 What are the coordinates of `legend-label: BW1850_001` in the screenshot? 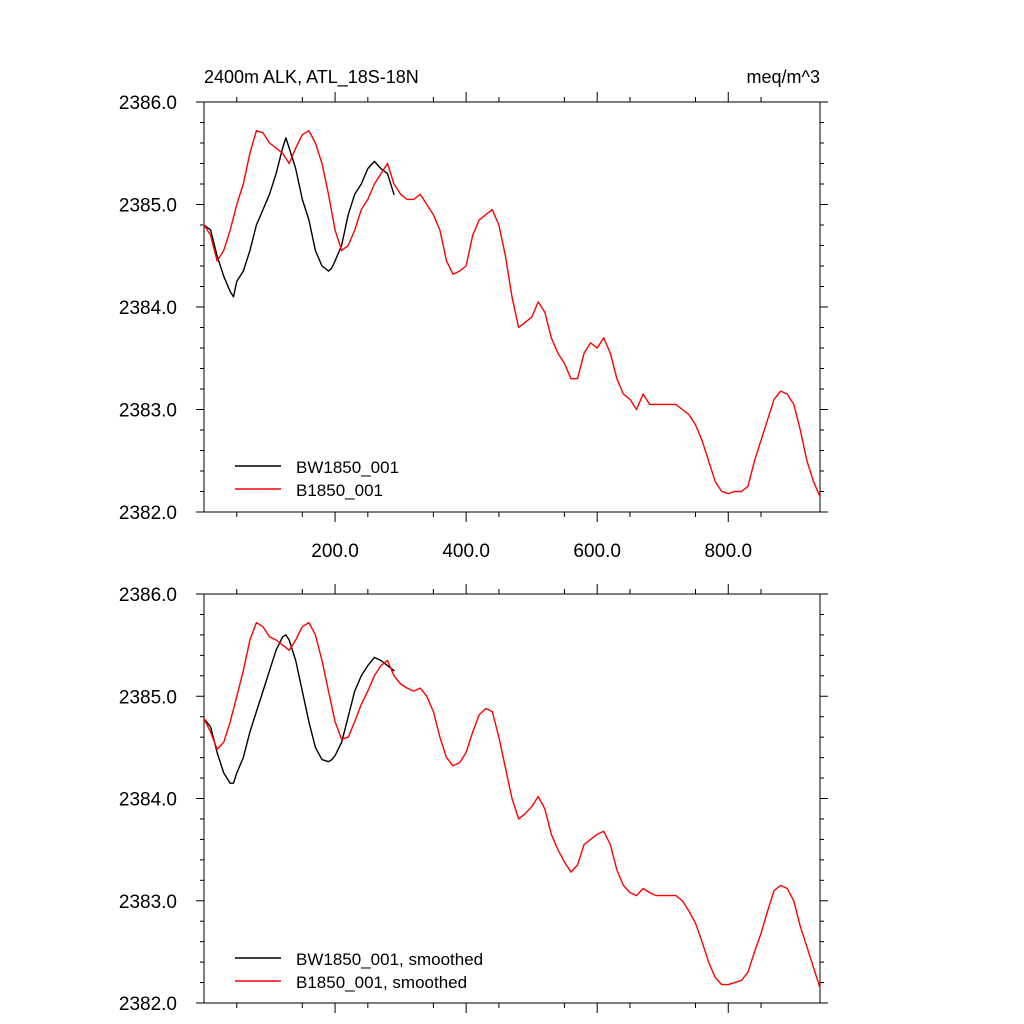 It's located at (347, 467).